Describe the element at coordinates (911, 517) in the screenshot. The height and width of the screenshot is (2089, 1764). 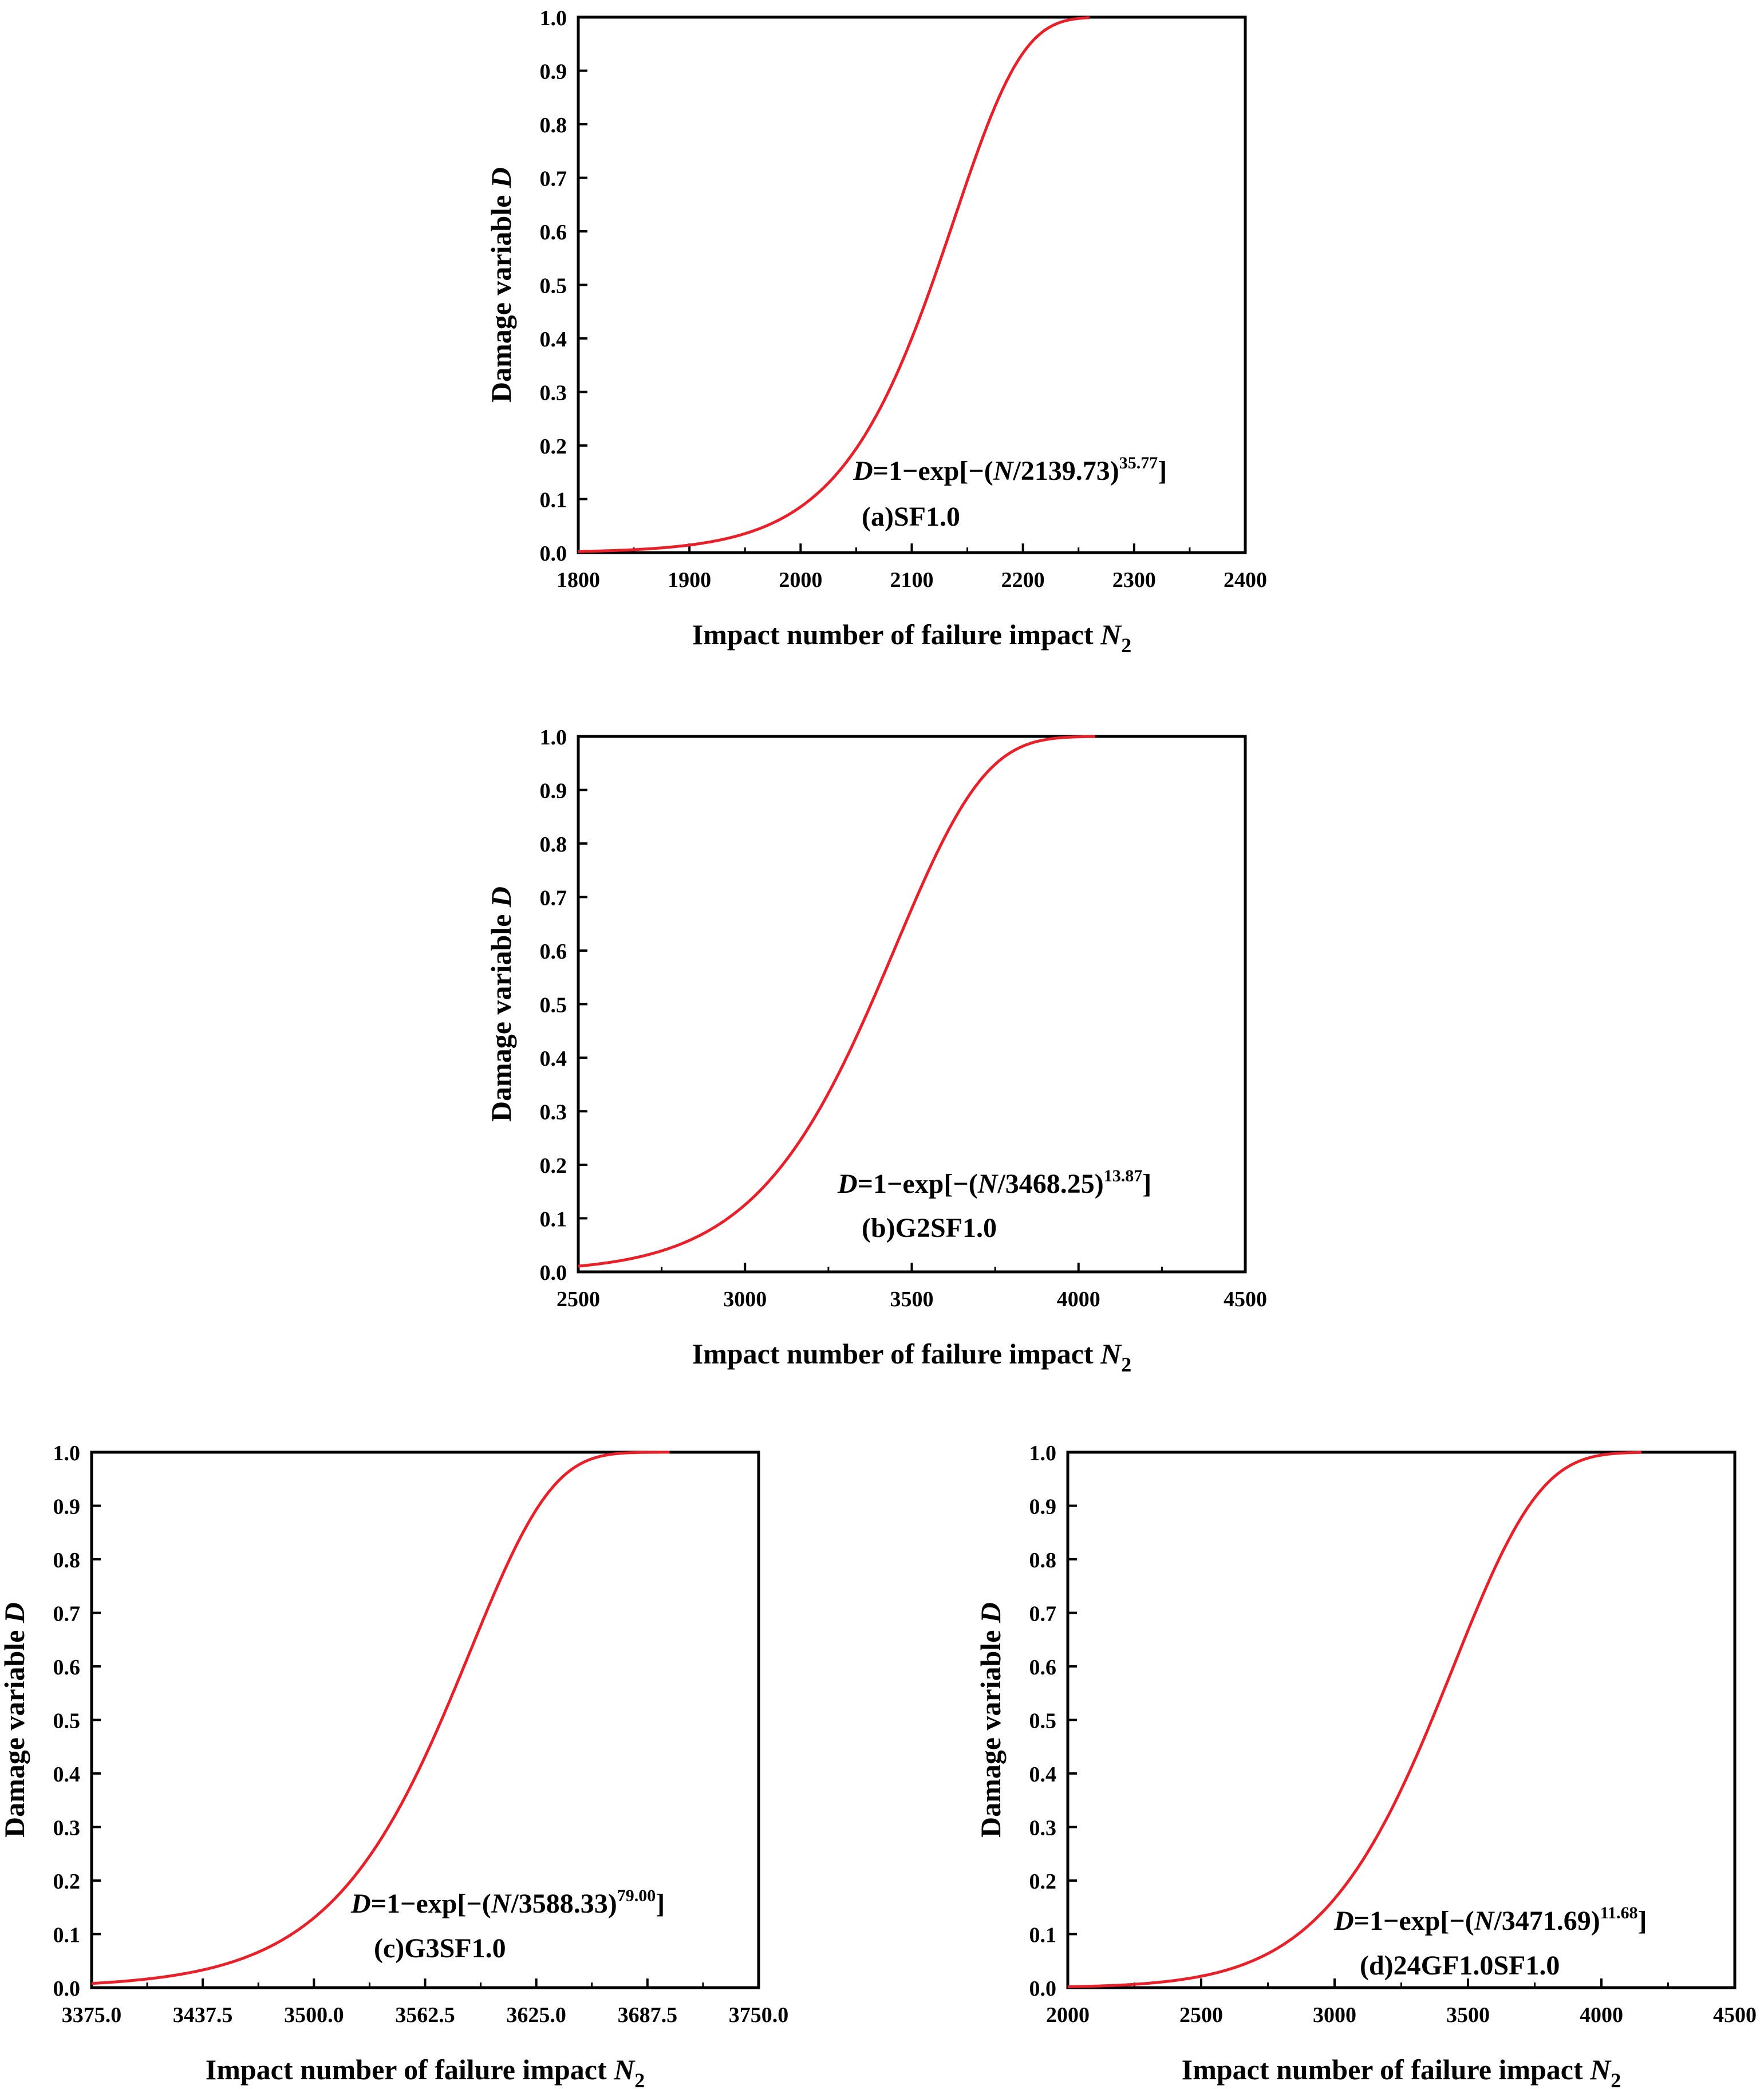
I see `panel-label: (a)SF1.0` at that location.